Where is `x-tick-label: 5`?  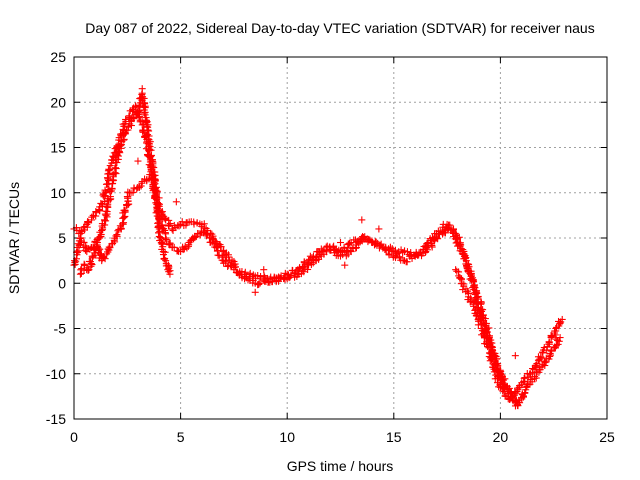
x-tick-label: 5 is located at coordinates (181, 437).